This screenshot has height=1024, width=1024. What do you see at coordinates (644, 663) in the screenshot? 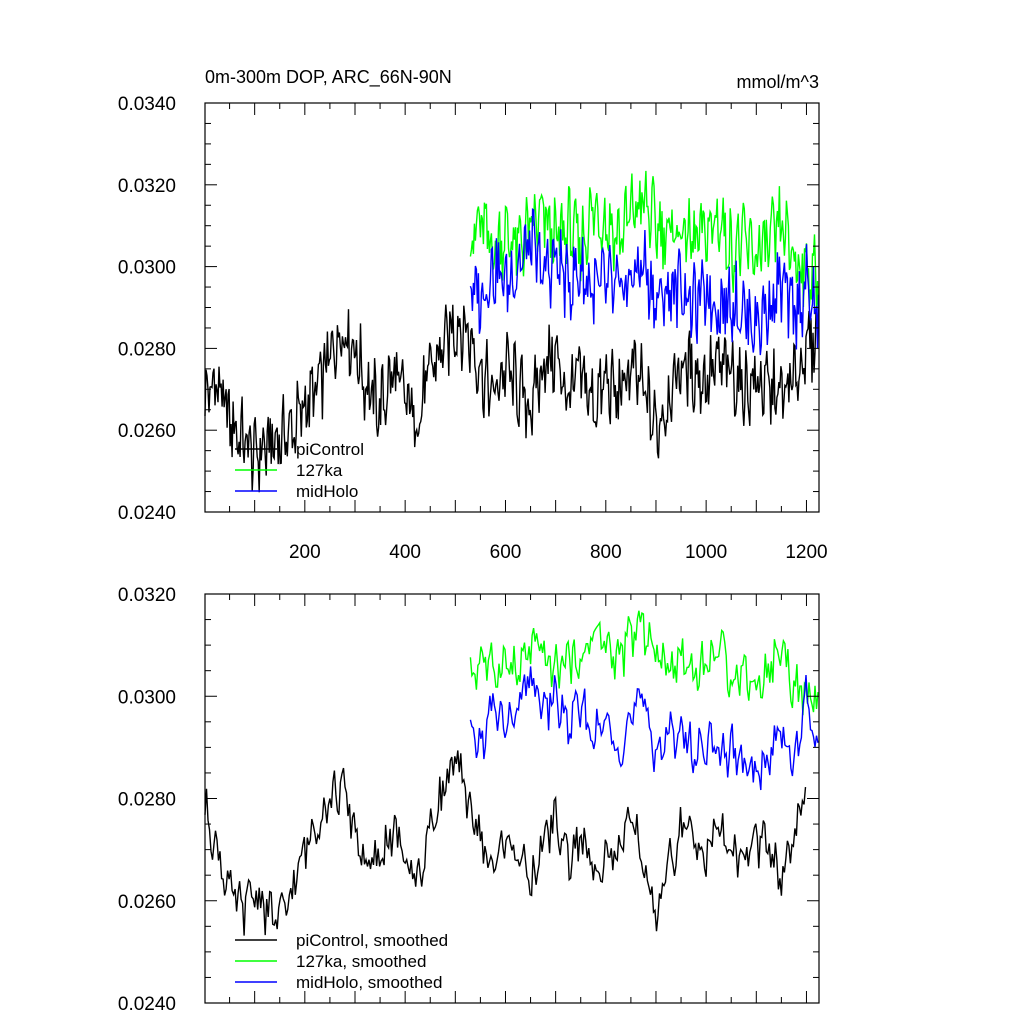
I see `series-line-127ka-smoothed` at bounding box center [644, 663].